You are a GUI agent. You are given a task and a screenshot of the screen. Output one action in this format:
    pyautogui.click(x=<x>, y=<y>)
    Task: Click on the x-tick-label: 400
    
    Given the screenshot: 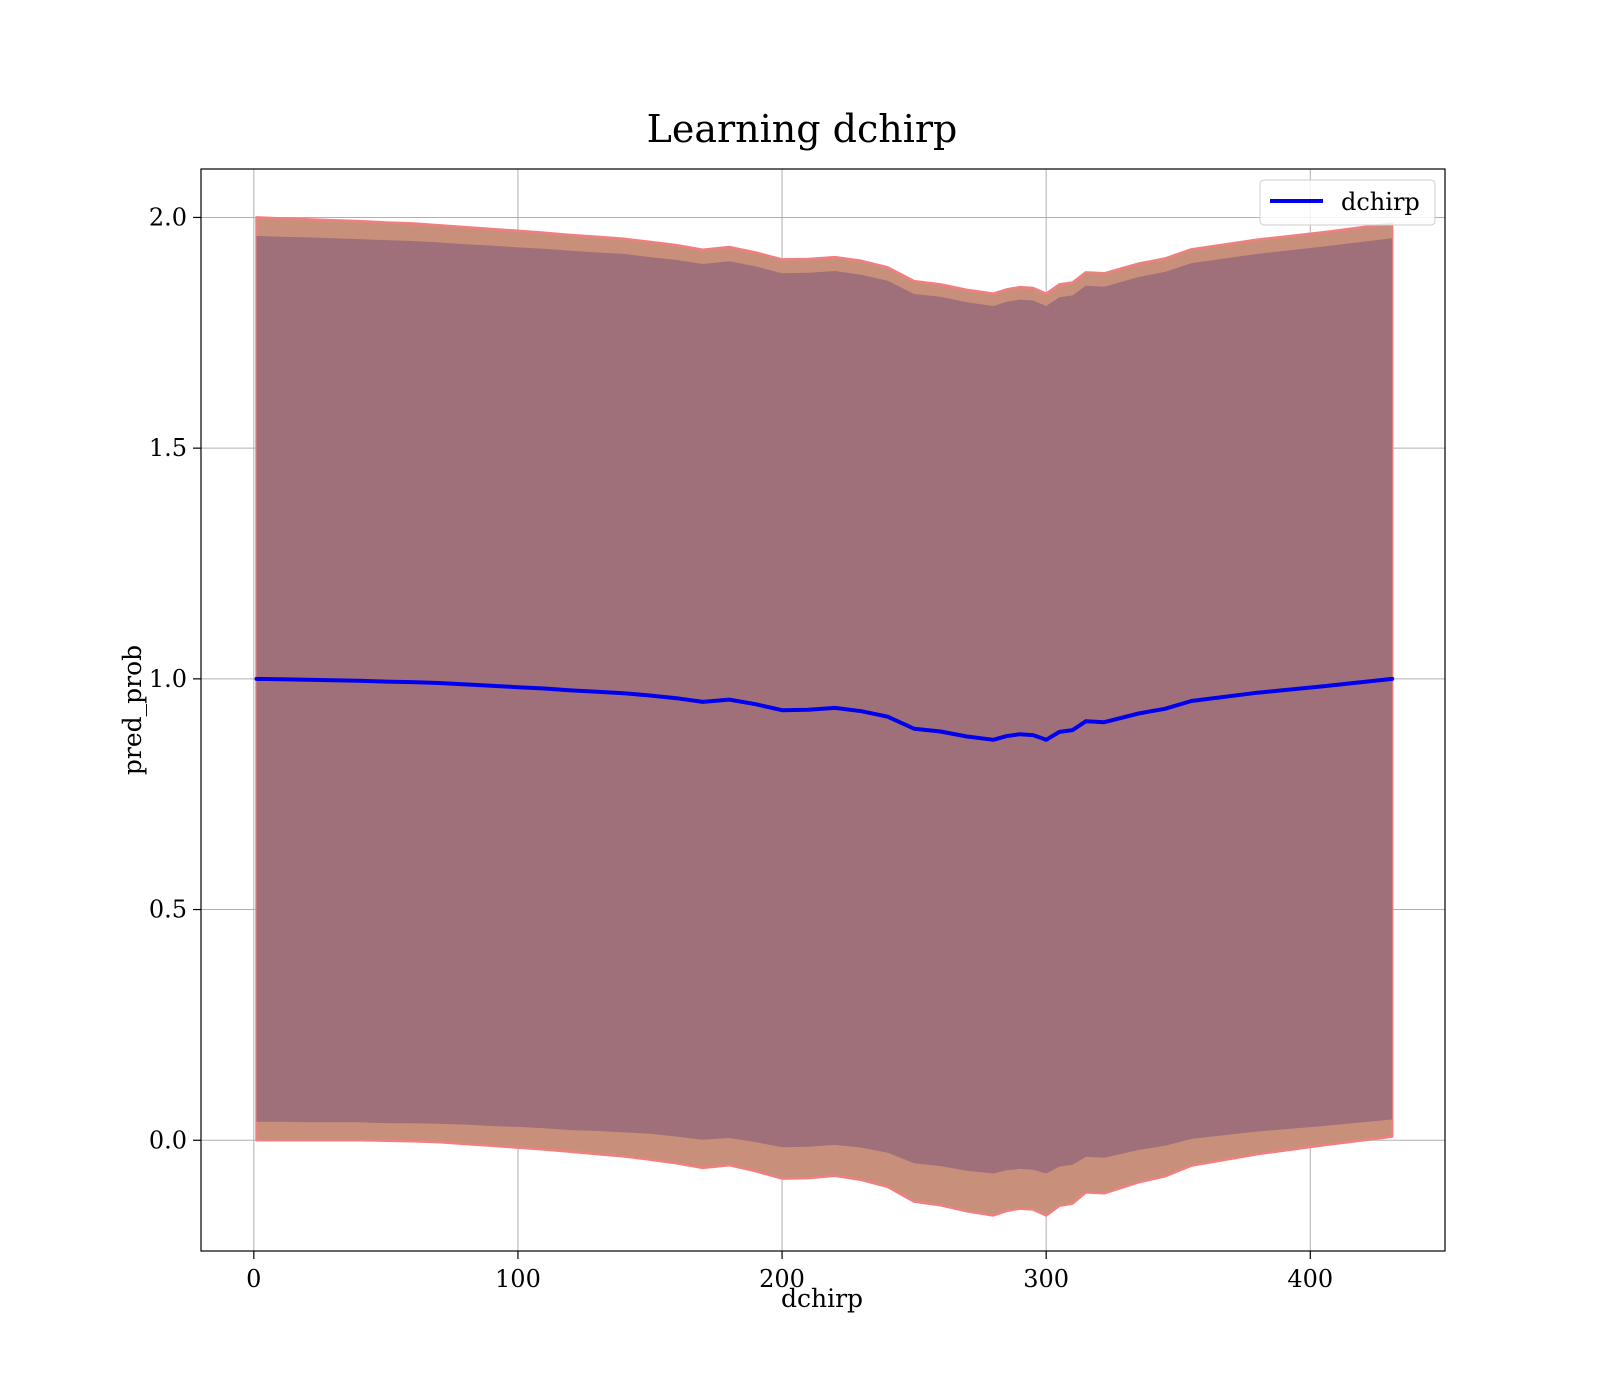 What is the action you would take?
    pyautogui.click(x=1310, y=1279)
    